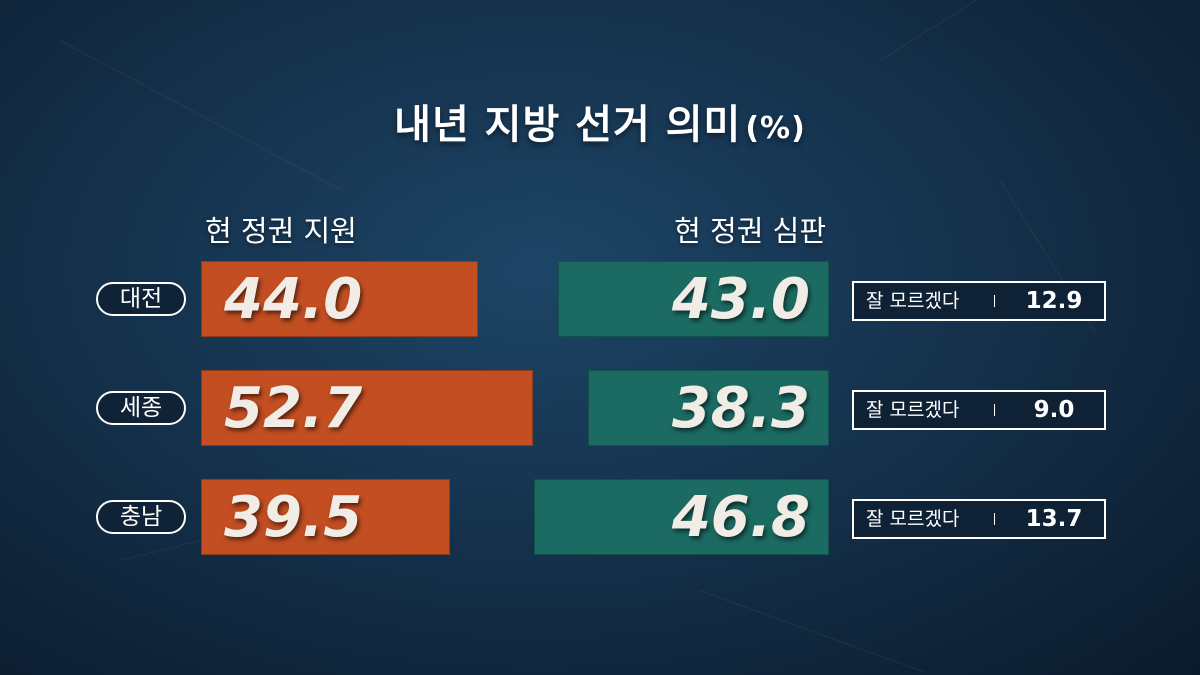  What do you see at coordinates (1054, 519) in the screenshot?
I see `dont-know-value: 13.7` at bounding box center [1054, 519].